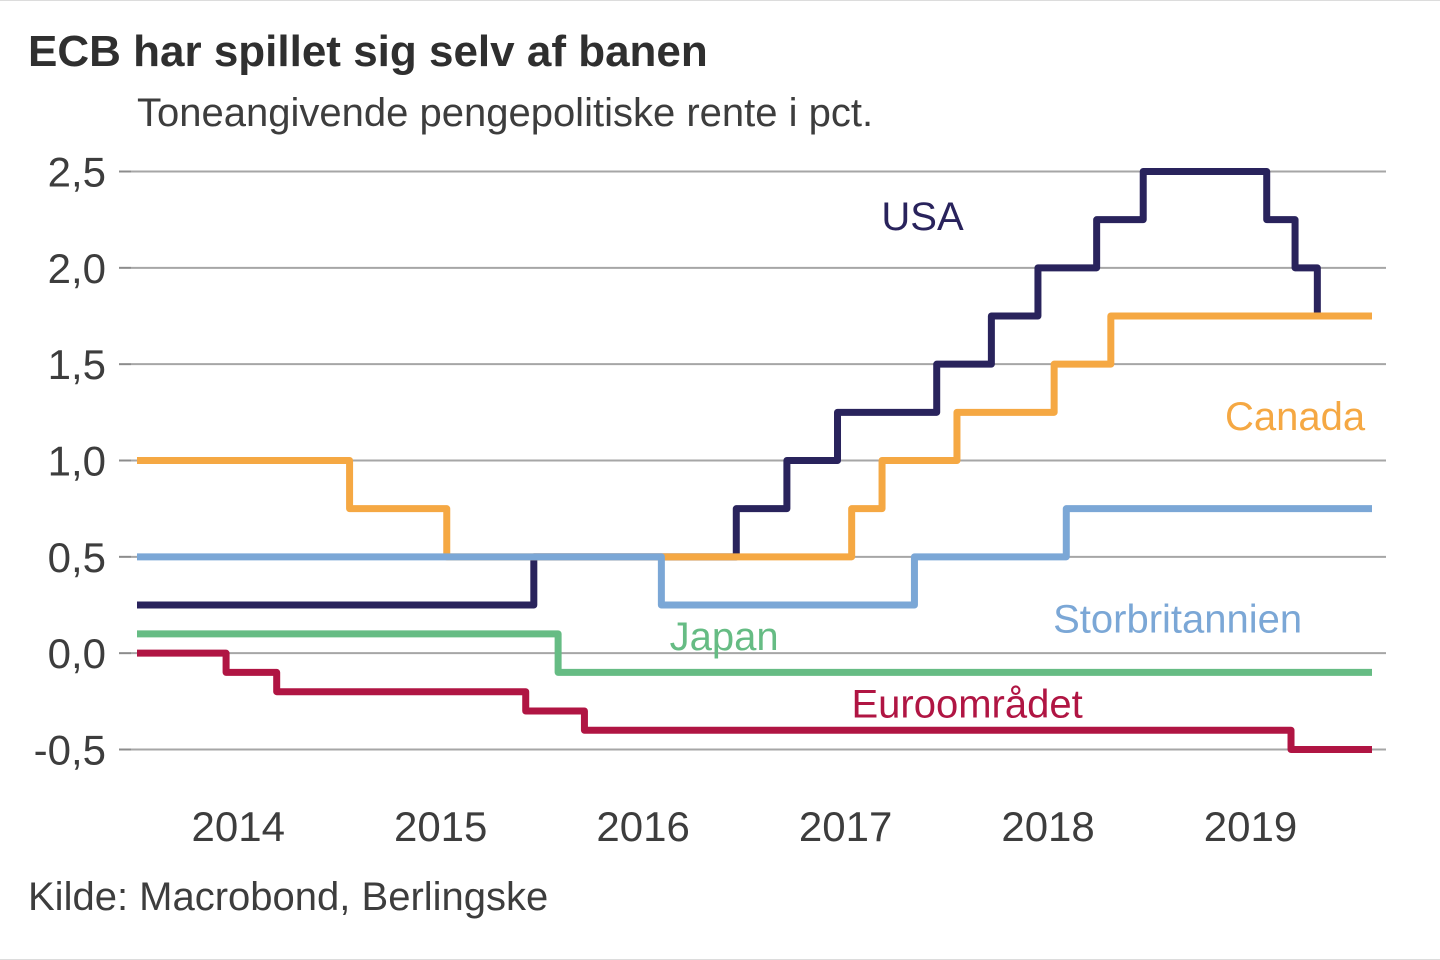 This screenshot has width=1440, height=960. Describe the element at coordinates (288, 897) in the screenshot. I see `source-note: Kilde: Macrobond, Berlingske` at that location.